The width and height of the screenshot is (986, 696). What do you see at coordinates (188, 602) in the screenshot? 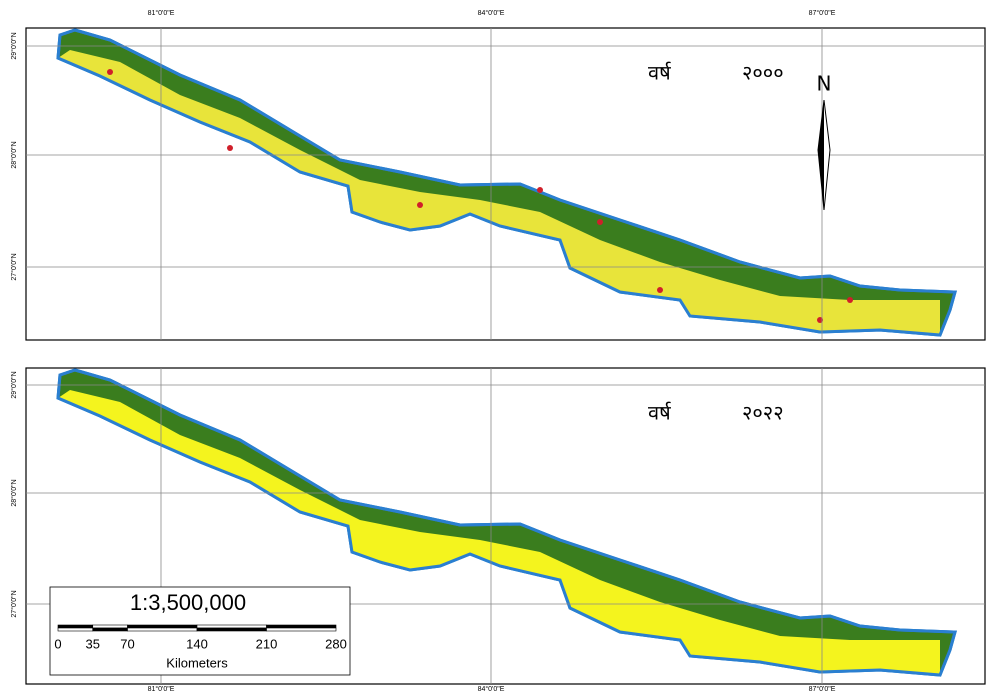
I see `scale-ratio: 1:3,500,000` at bounding box center [188, 602].